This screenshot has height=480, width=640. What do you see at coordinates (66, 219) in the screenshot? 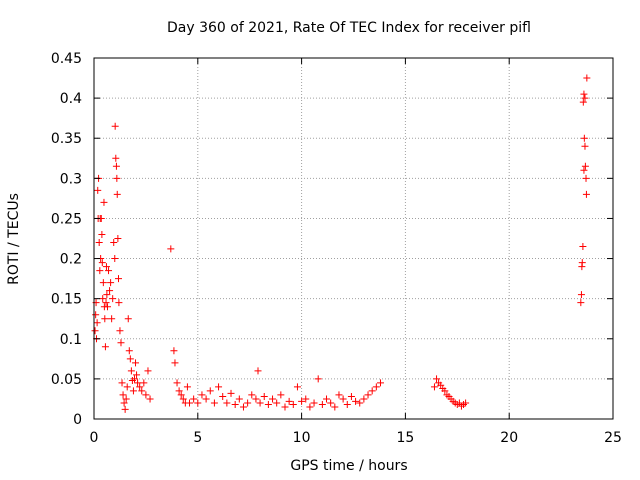
I see `y-tick-label: 0.25` at bounding box center [66, 219].